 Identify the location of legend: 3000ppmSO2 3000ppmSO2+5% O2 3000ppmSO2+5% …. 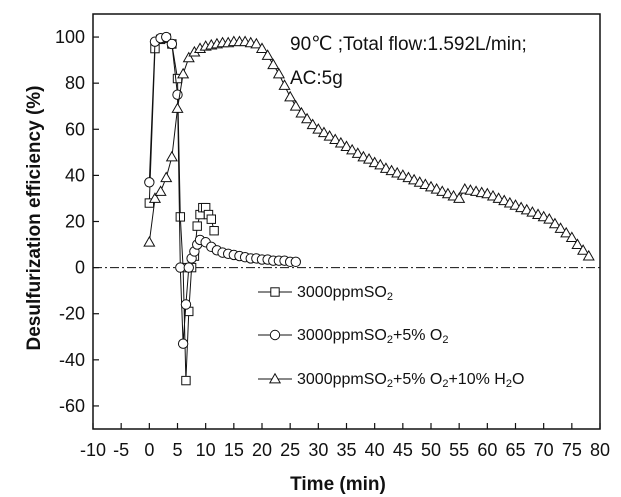
(391, 337).